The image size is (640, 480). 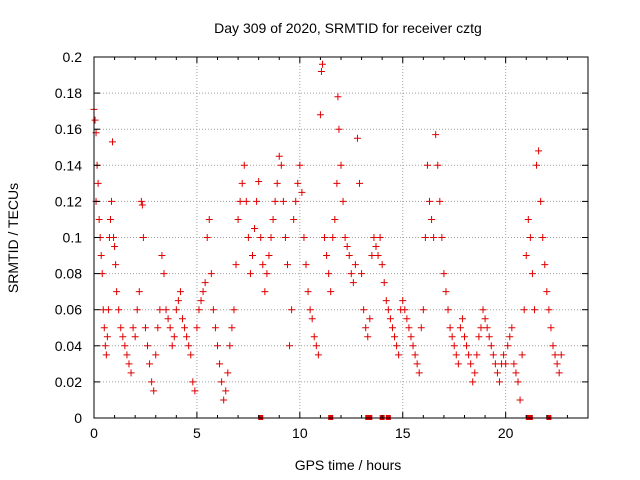 I want to click on y-tick-label: 0.02, so click(x=68, y=382).